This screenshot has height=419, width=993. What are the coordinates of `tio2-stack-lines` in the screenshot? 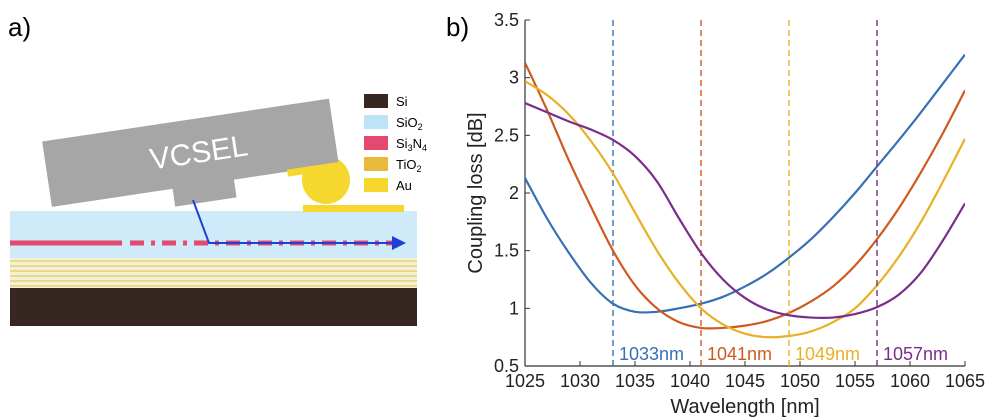 It's located at (213, 273).